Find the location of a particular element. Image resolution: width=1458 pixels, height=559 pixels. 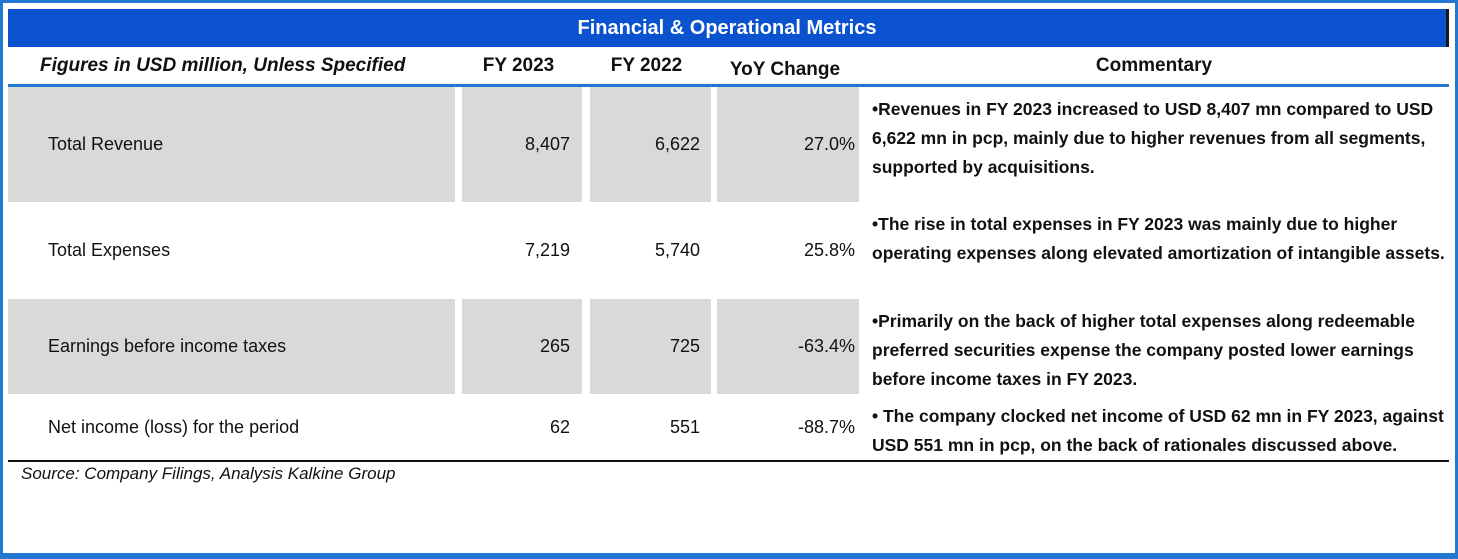

metric-label: Total Revenue is located at coordinates (231, 144).